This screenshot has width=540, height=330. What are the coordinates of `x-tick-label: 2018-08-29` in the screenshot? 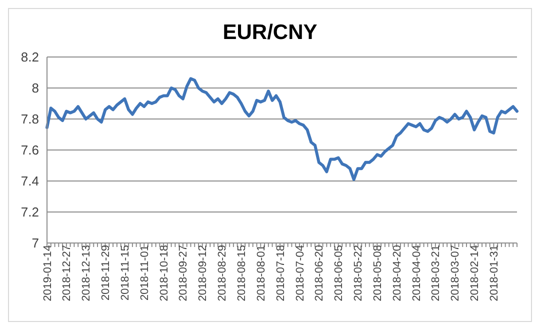 It's located at (222, 273).